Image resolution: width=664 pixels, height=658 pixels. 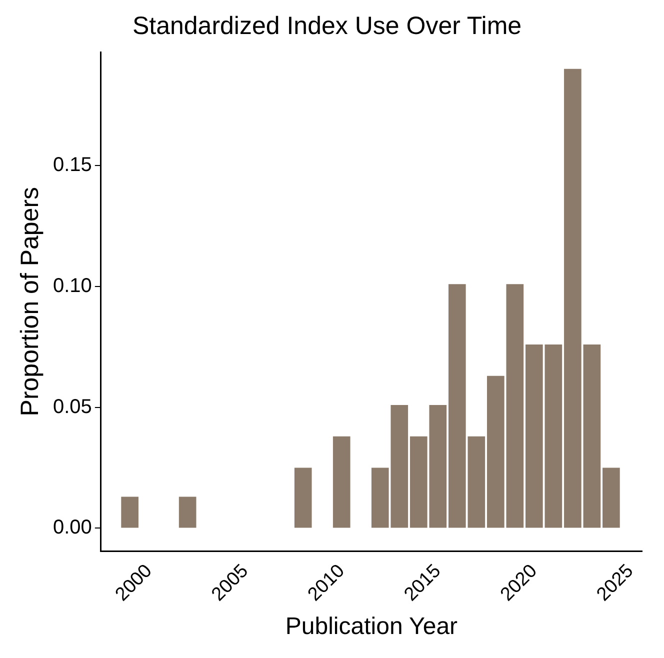 What do you see at coordinates (72, 286) in the screenshot?
I see `y-tick-label: 0.10` at bounding box center [72, 286].